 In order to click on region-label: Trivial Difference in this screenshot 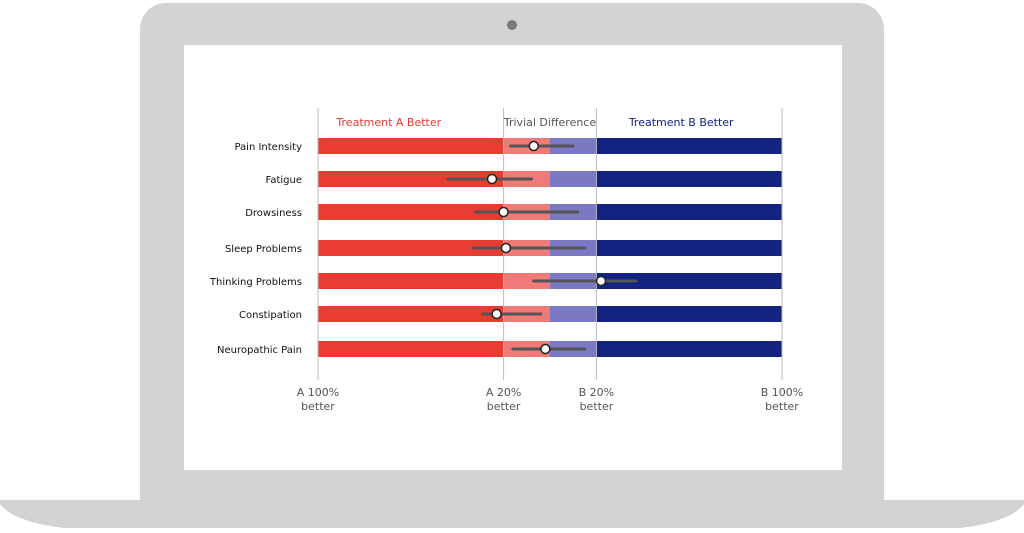, I will do `click(549, 122)`.